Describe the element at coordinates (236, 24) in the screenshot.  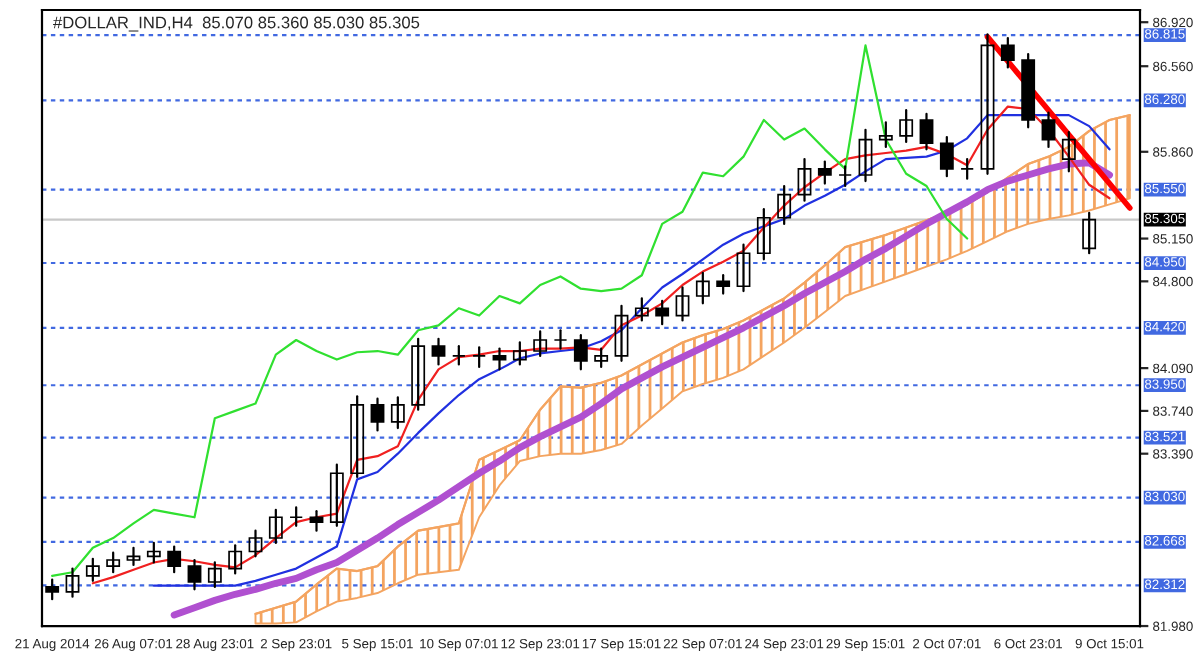
I see `chart-title: #DOLLAR_IND,H4 85.070 85.360 85.030 85.305` at that location.